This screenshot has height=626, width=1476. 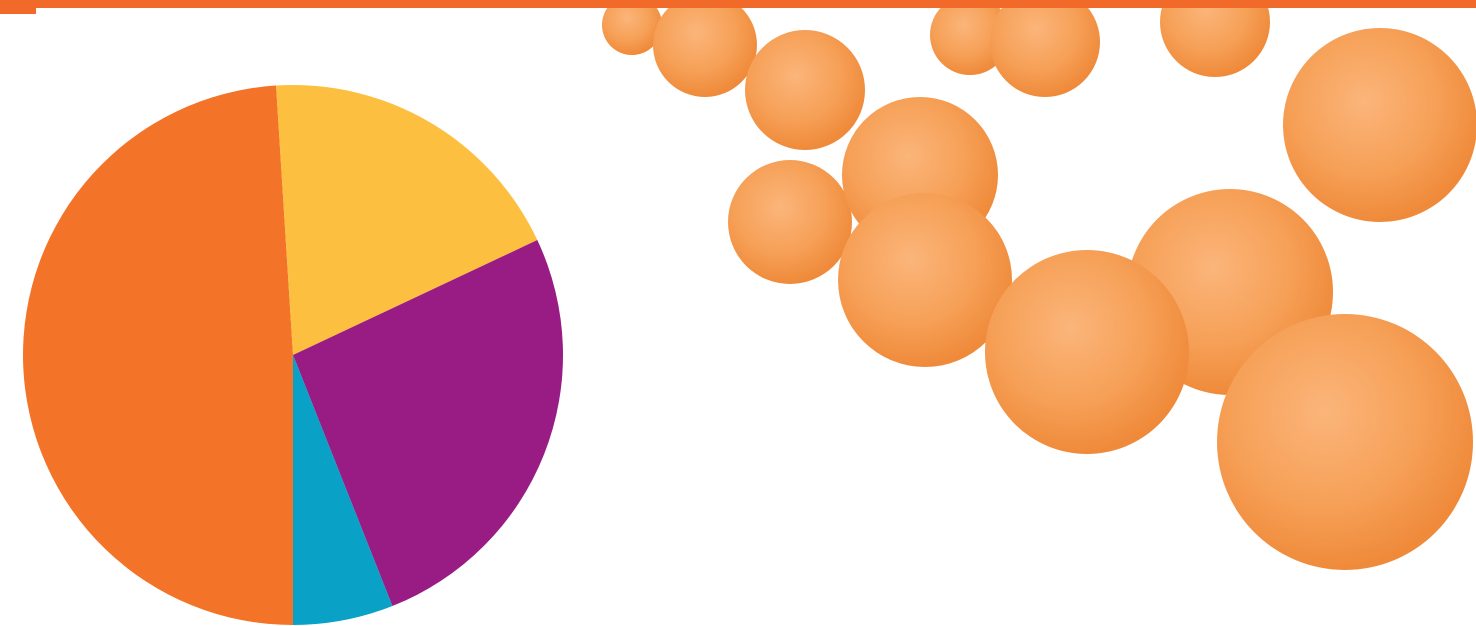 I want to click on top-bar, so click(x=738, y=4).